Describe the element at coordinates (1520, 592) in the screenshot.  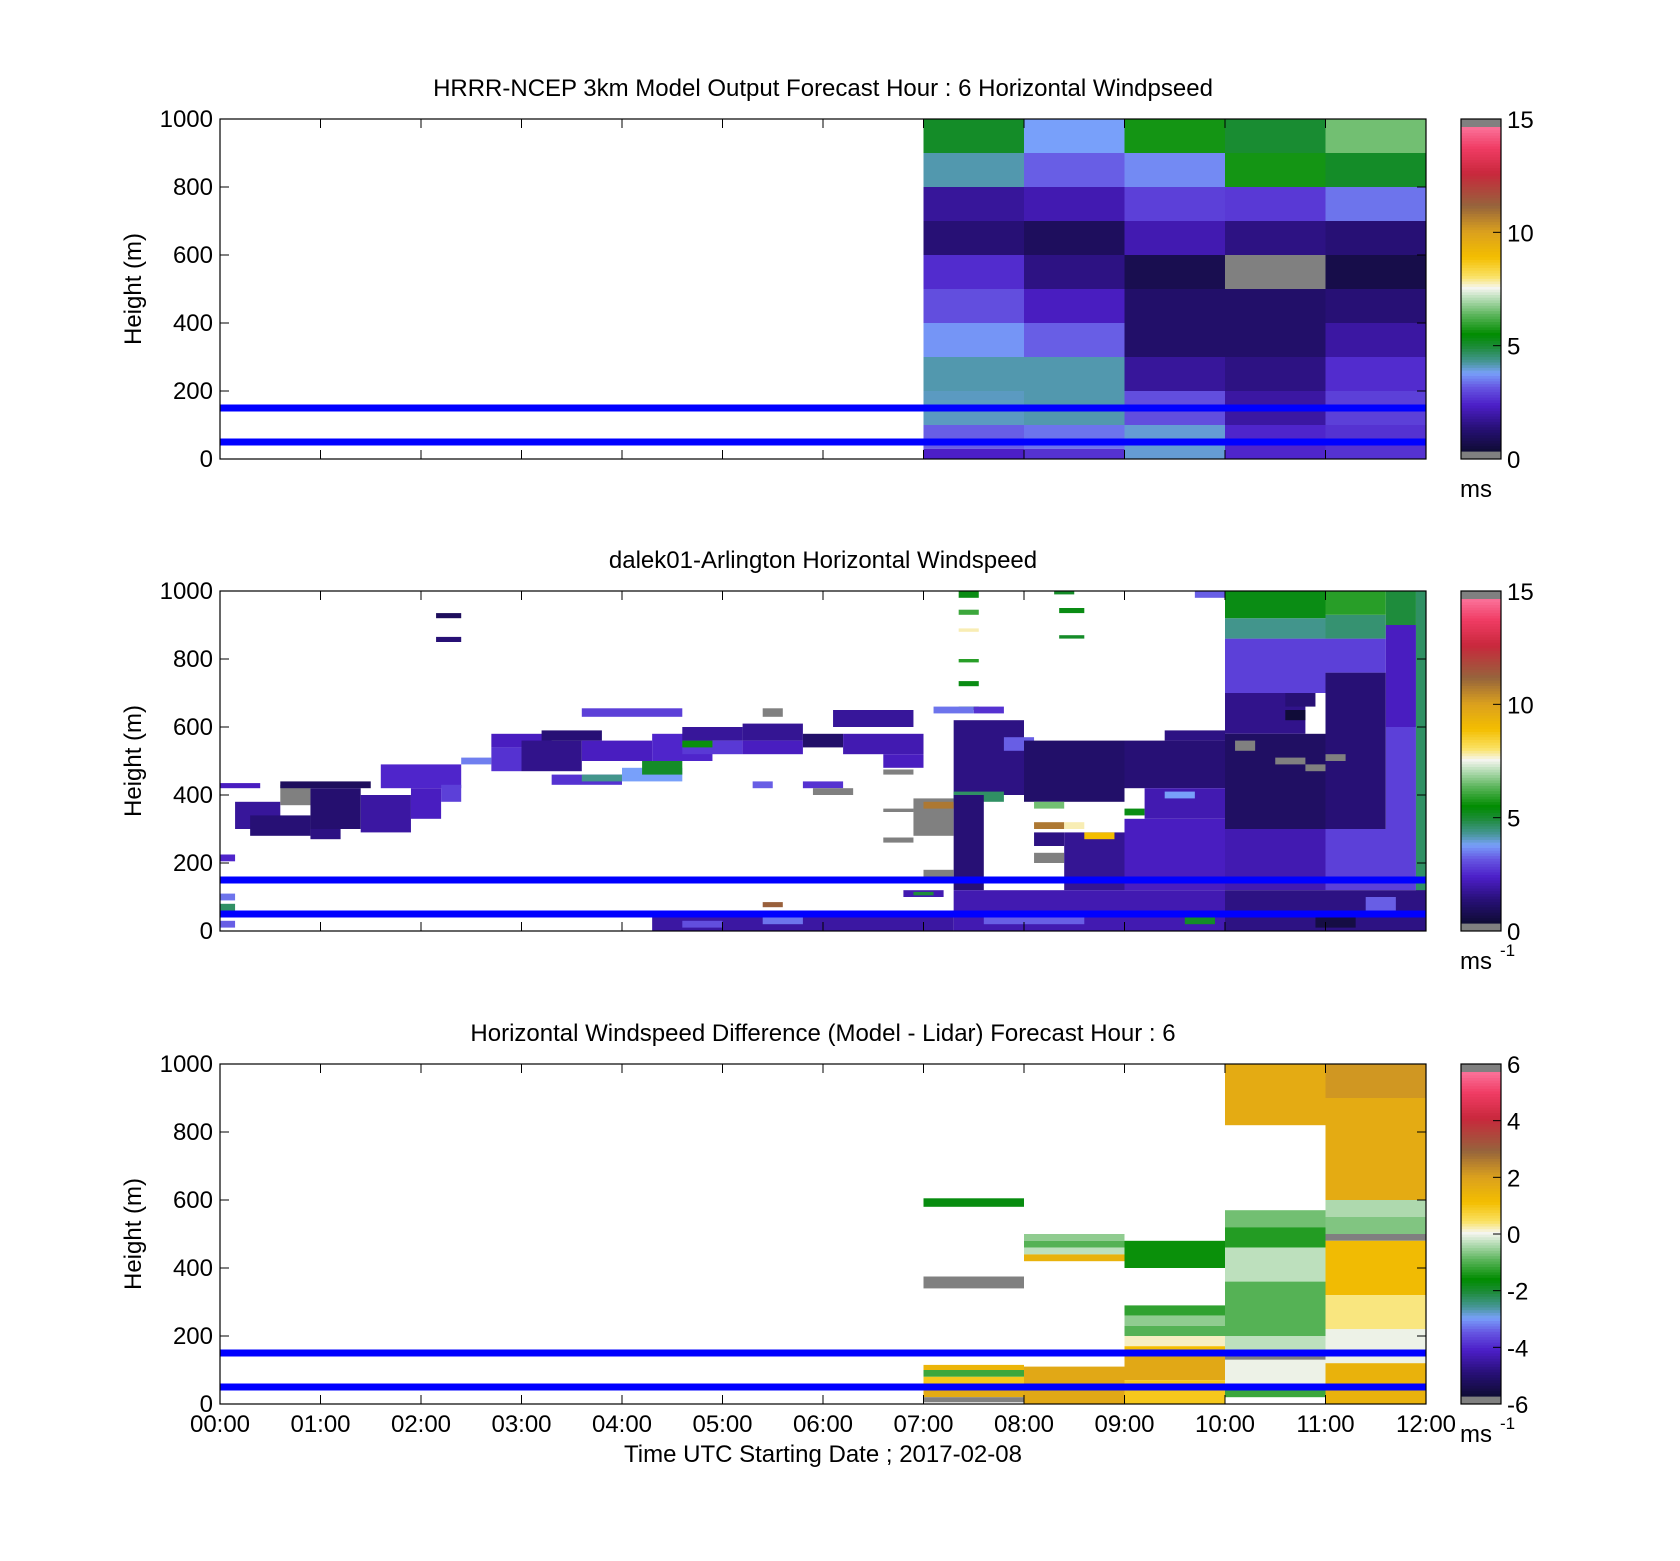
I see `colorbar-tick-label: 15` at that location.